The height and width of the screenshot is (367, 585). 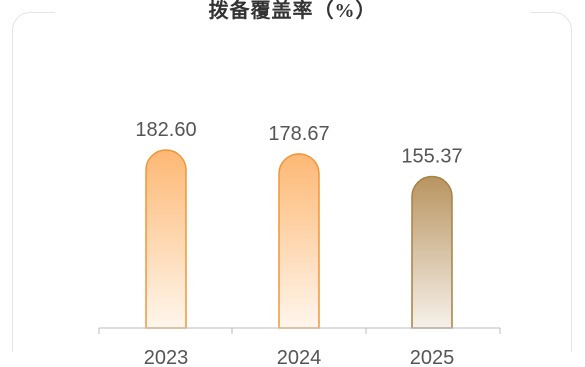 What do you see at coordinates (432, 252) in the screenshot?
I see `bar-2025` at bounding box center [432, 252].